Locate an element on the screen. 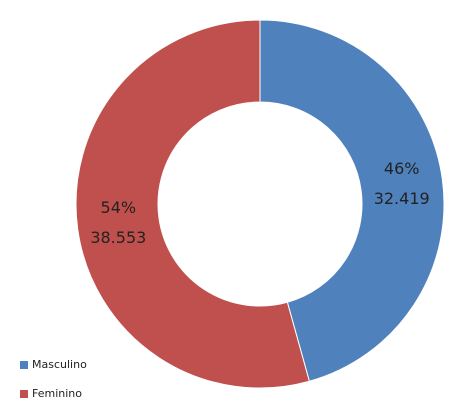 The height and width of the screenshot is (403, 467). percent-label: 46% is located at coordinates (402, 168).